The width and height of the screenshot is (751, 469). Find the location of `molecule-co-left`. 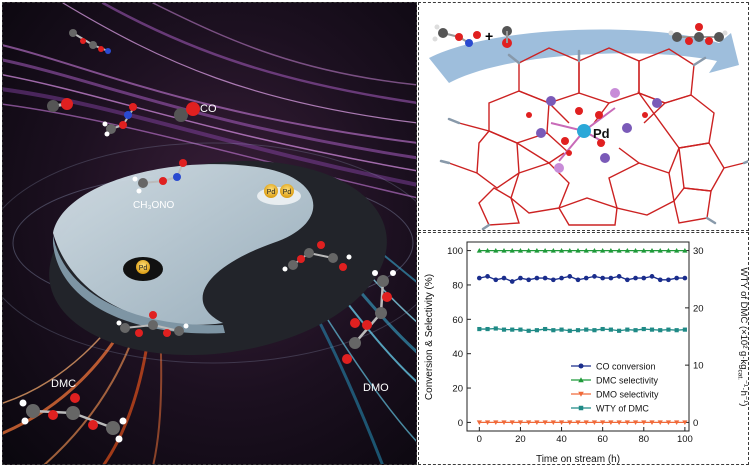

molecule-co-left is located at coordinates (60, 105).